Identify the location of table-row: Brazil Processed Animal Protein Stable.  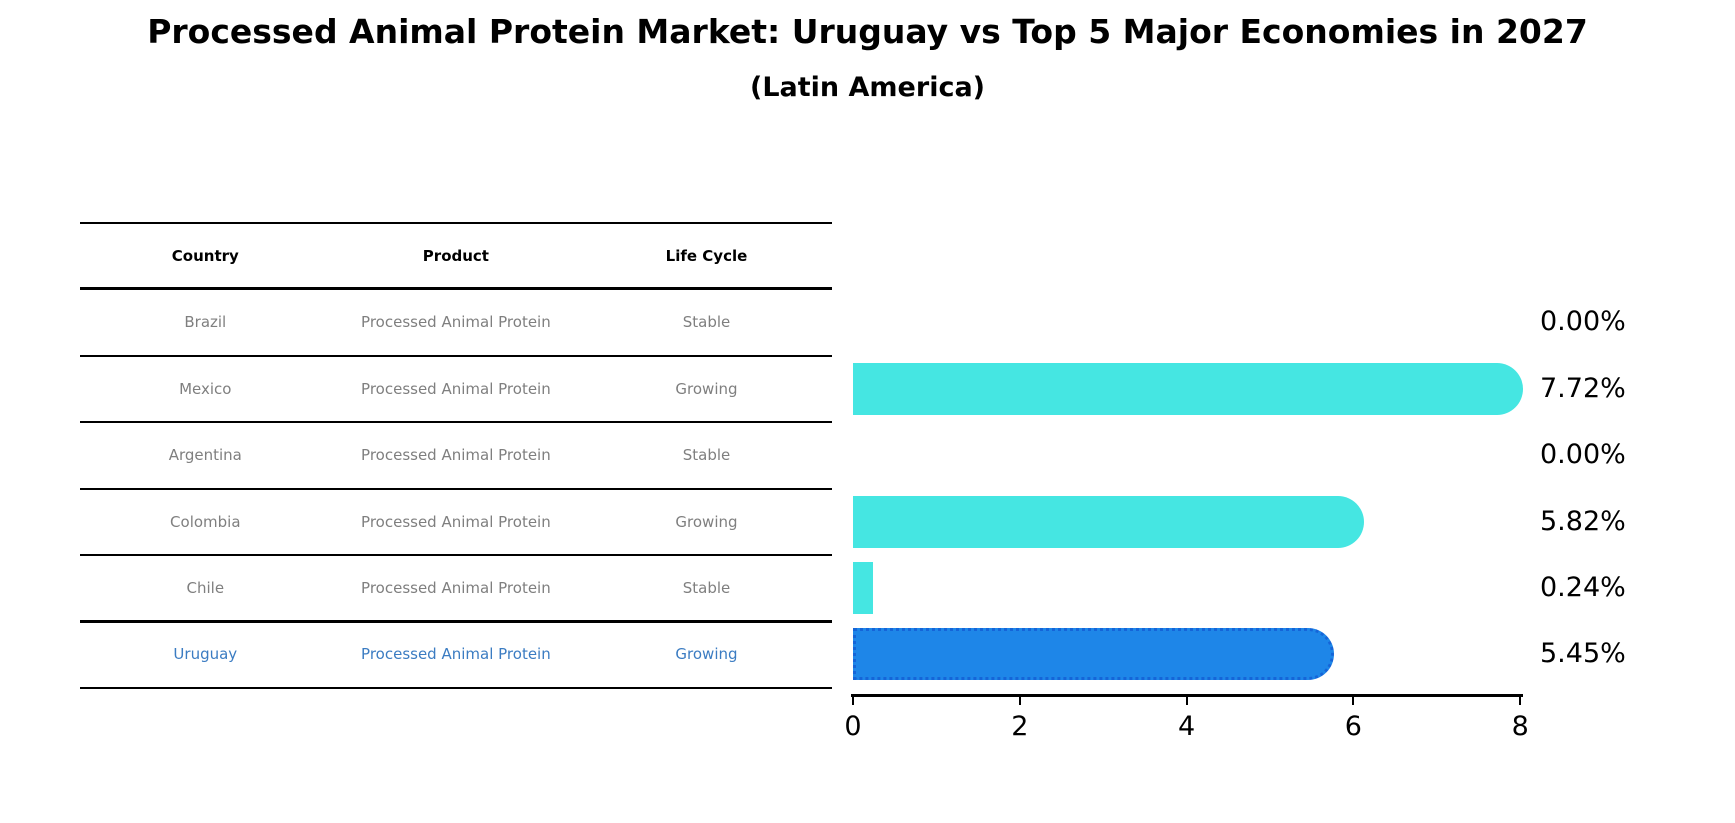
(456, 322).